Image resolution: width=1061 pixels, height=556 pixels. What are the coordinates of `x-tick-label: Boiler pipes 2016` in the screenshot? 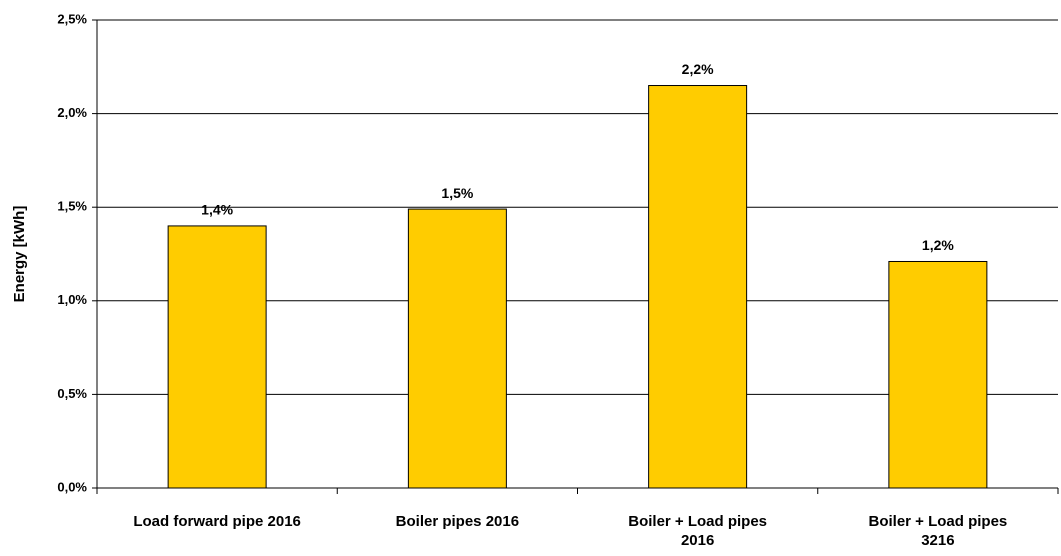 It's located at (457, 521).